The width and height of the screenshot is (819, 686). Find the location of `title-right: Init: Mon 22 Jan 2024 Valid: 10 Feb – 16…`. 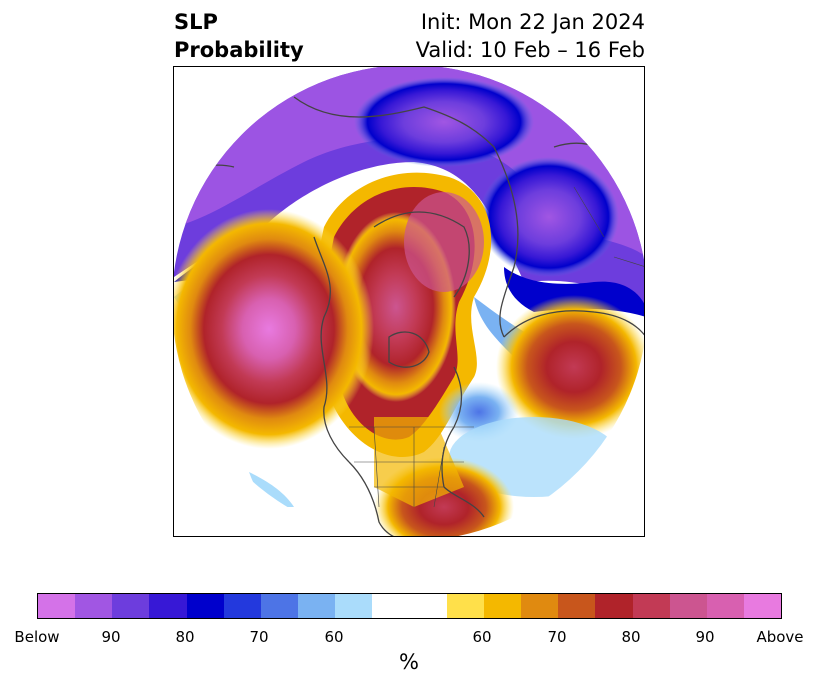

title-right: Init: Mon 22 Jan 2024 Valid: 10 Feb – 16… is located at coordinates (530, 36).